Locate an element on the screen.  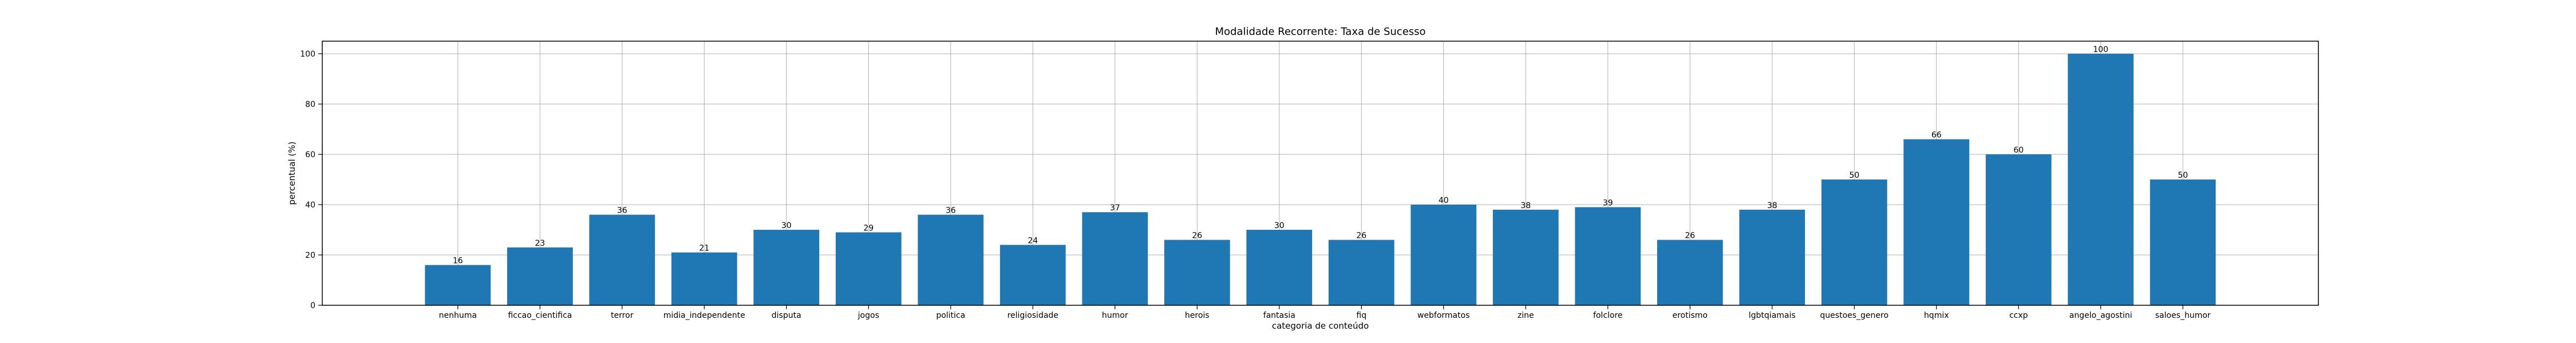
value-label: 66 is located at coordinates (1936, 135).